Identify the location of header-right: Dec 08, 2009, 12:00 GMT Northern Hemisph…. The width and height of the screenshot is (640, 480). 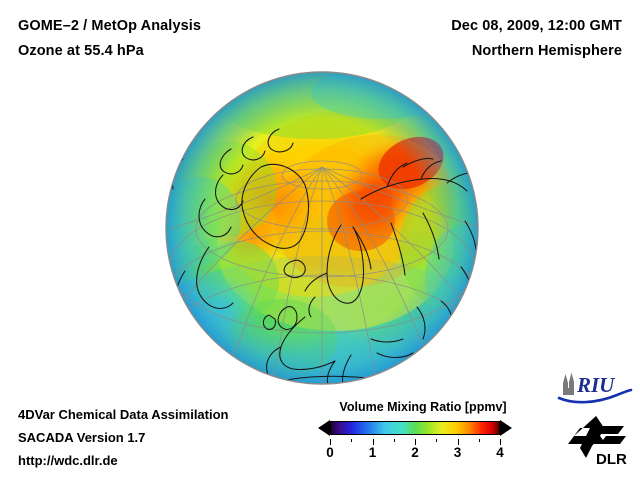
(536, 39).